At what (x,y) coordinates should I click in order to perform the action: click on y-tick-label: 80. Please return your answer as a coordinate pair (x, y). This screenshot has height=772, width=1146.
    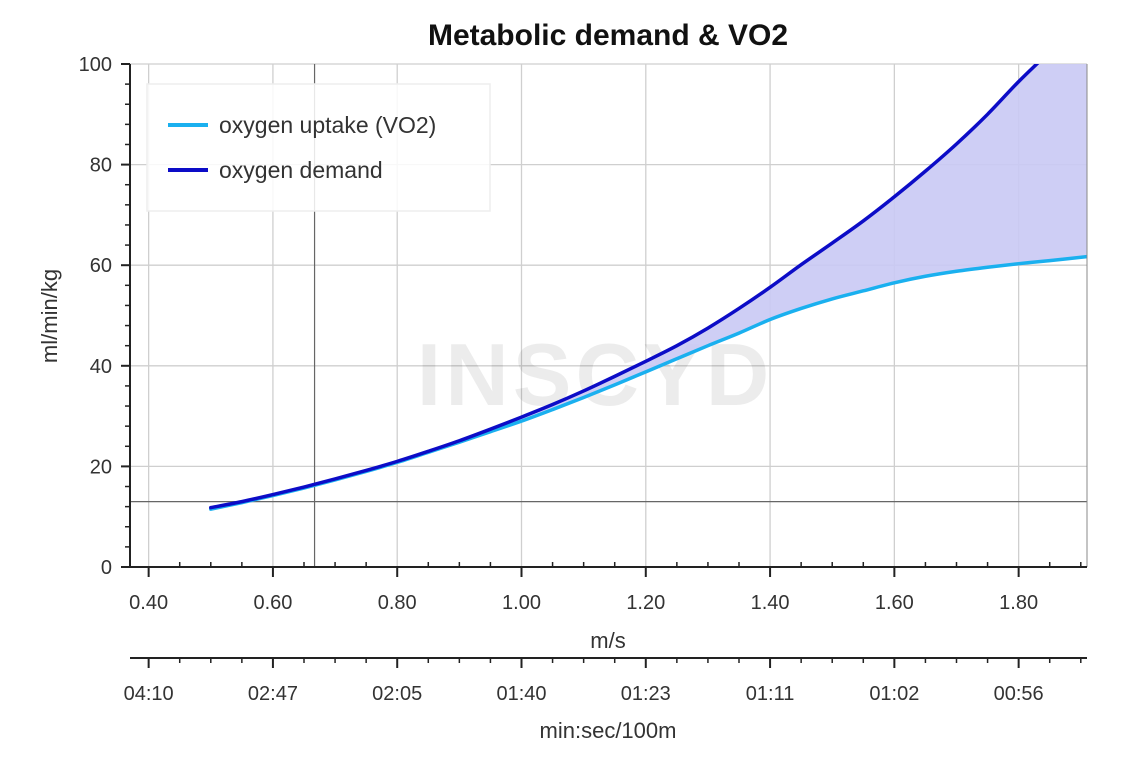
    Looking at the image, I should click on (101, 166).